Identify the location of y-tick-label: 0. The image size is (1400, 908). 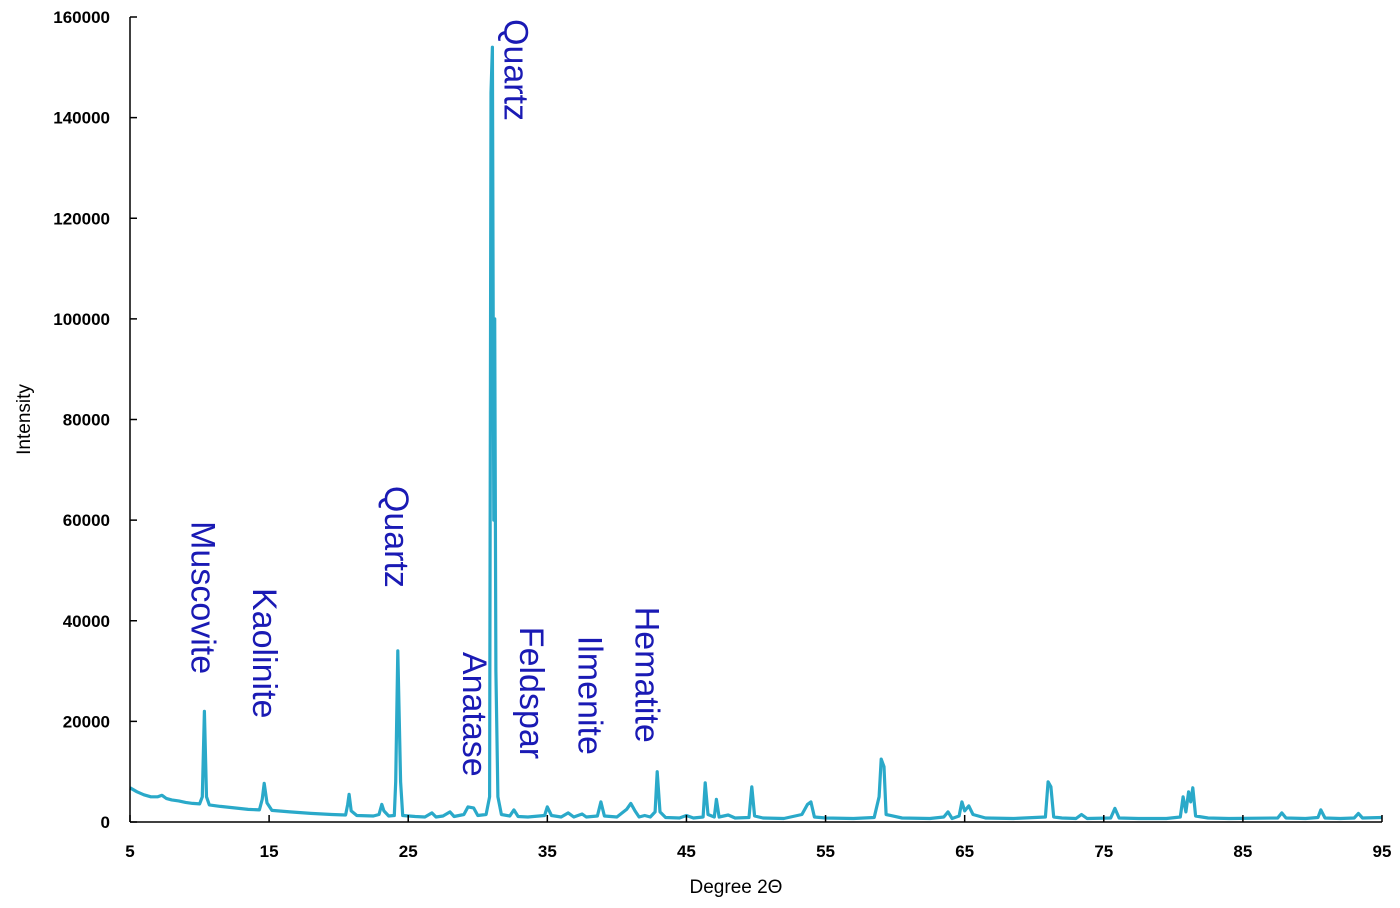
(105, 822).